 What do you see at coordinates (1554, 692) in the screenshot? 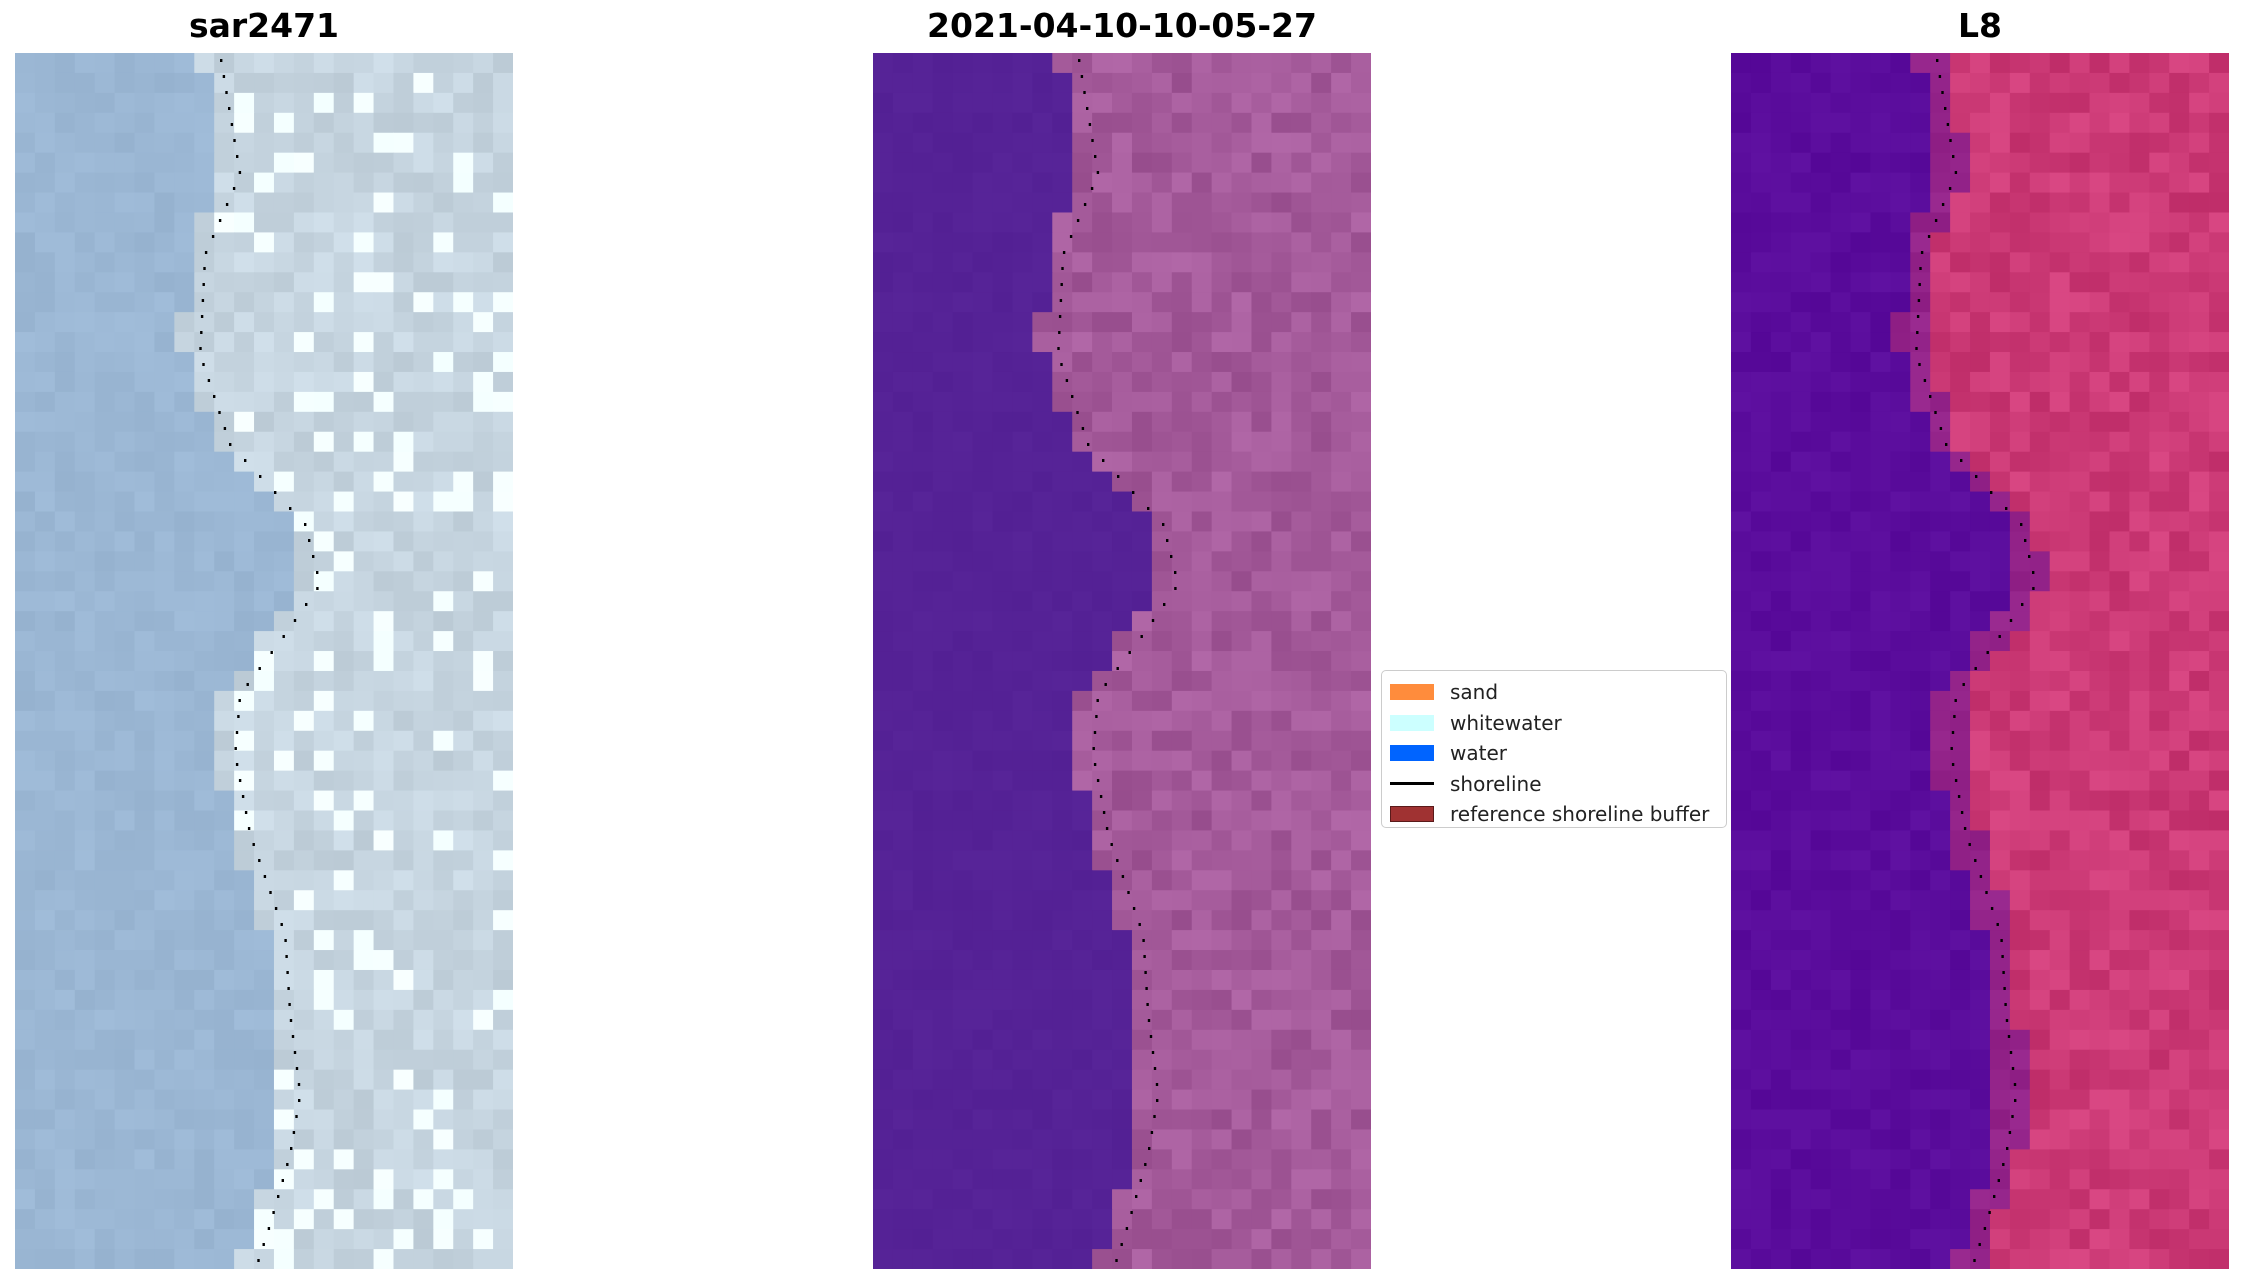
I see `legend-item-sand: sand` at bounding box center [1554, 692].